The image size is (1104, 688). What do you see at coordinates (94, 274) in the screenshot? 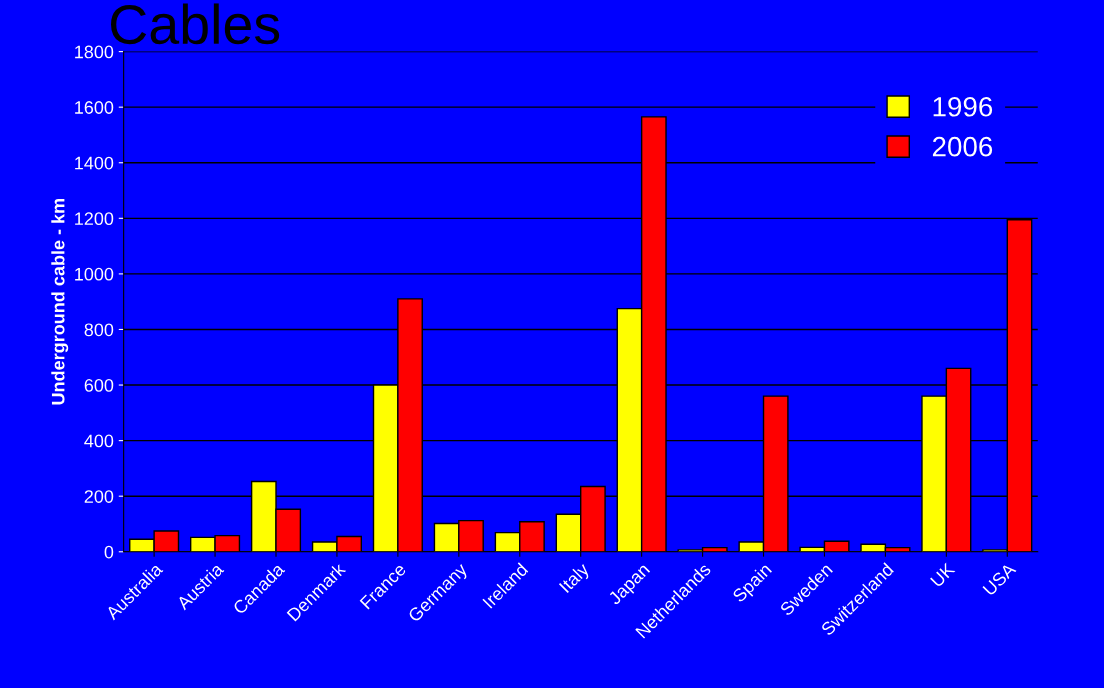
I see `y-tick-label: 1000` at bounding box center [94, 274].